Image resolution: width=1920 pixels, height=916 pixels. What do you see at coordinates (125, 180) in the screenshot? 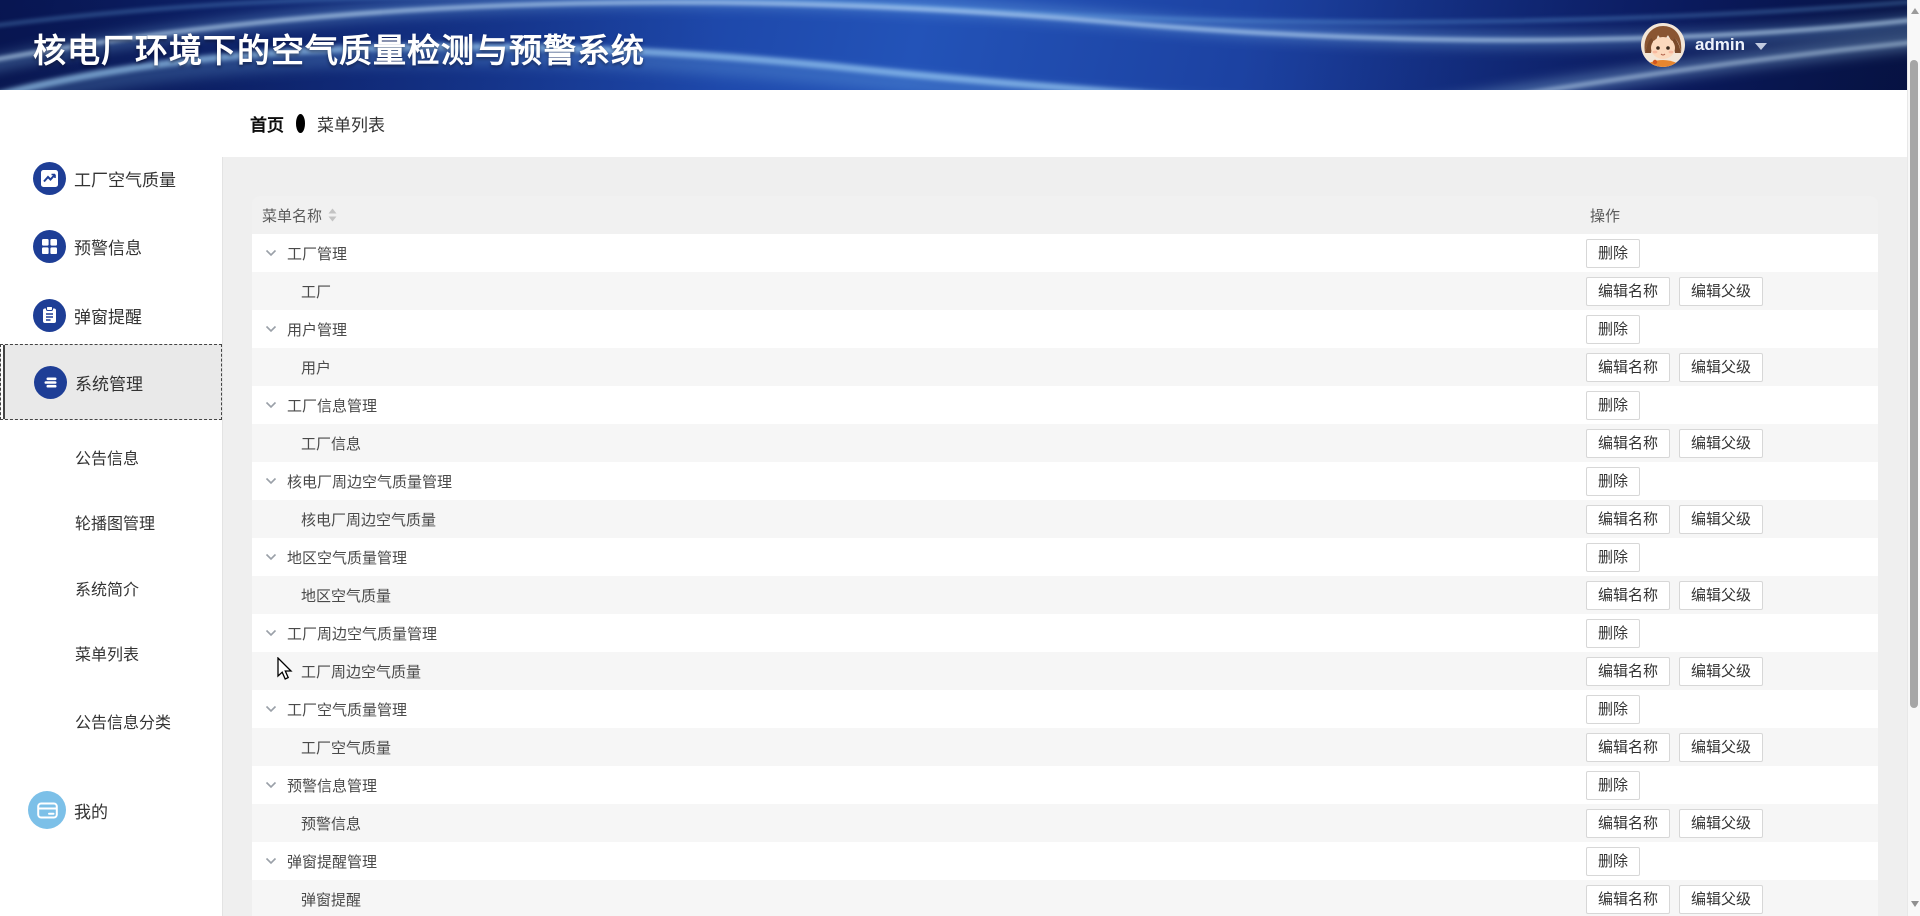
I see `sidebar-item-label: 工厂空气质量` at bounding box center [125, 180].